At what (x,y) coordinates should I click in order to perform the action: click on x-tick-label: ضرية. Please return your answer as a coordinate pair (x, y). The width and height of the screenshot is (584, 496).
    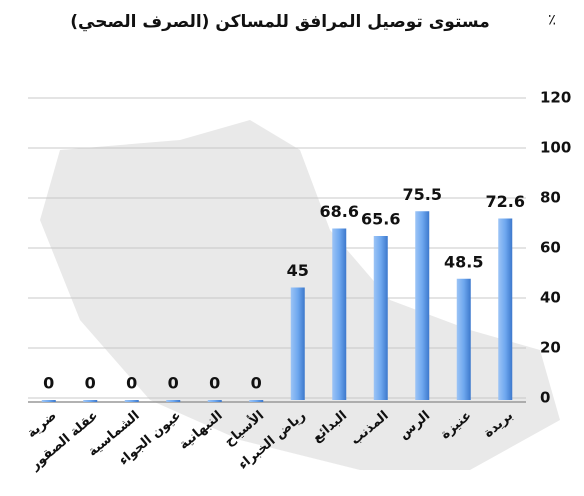
    Looking at the image, I should click on (41, 424).